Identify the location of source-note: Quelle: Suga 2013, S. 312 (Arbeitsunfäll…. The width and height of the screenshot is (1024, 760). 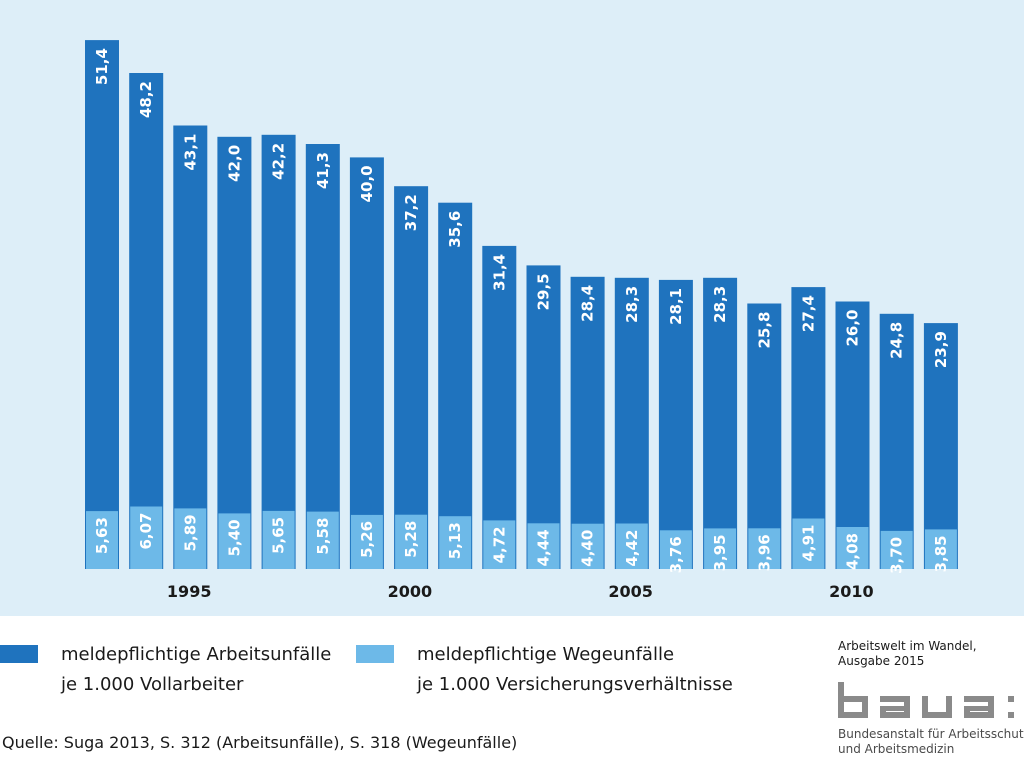
(260, 742).